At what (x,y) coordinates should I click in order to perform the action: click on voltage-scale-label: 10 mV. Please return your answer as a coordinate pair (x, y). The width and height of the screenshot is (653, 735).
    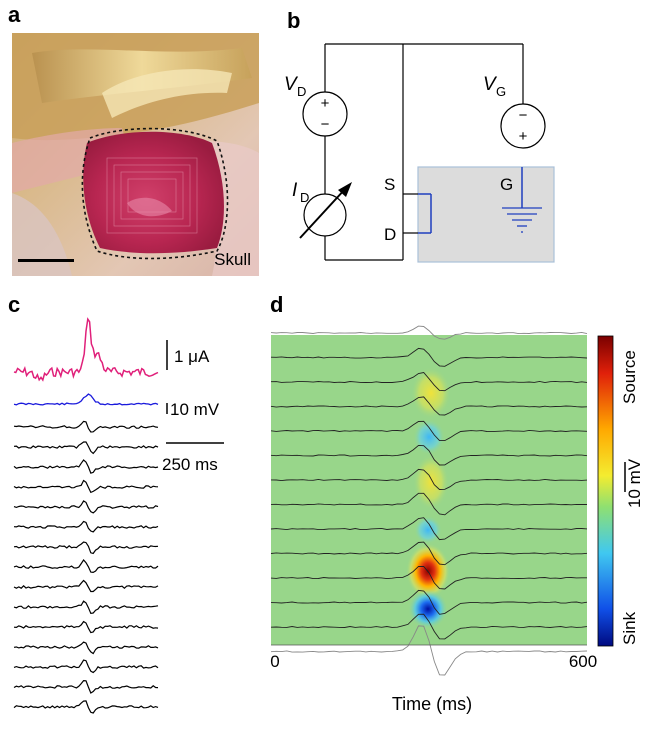
    Looking at the image, I should click on (195, 409).